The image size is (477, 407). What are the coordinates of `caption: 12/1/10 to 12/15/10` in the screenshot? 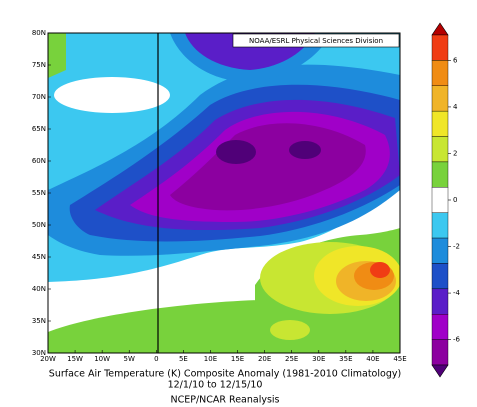 It's located at (215, 385).